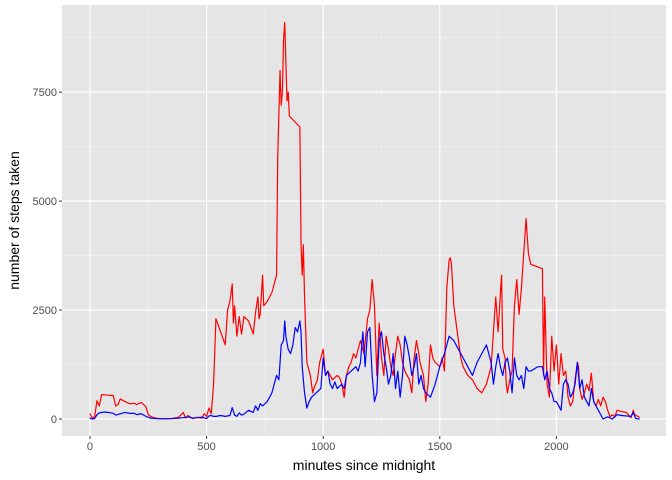  Describe the element at coordinates (323, 447) in the screenshot. I see `x-tick-label: 1000` at that location.